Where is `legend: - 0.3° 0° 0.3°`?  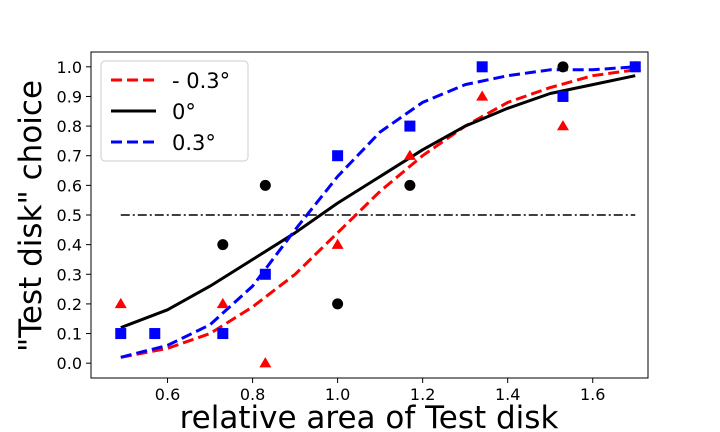
legend: - 0.3° 0° 0.3° is located at coordinates (174, 111).